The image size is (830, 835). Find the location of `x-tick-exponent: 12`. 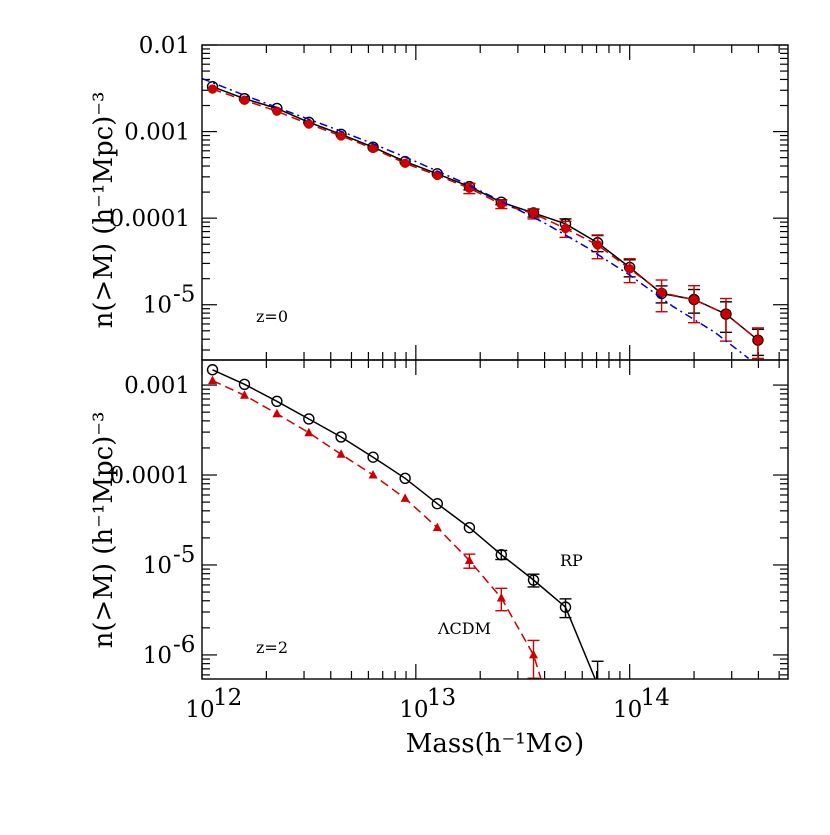

x-tick-exponent: 12 is located at coordinates (227, 698).